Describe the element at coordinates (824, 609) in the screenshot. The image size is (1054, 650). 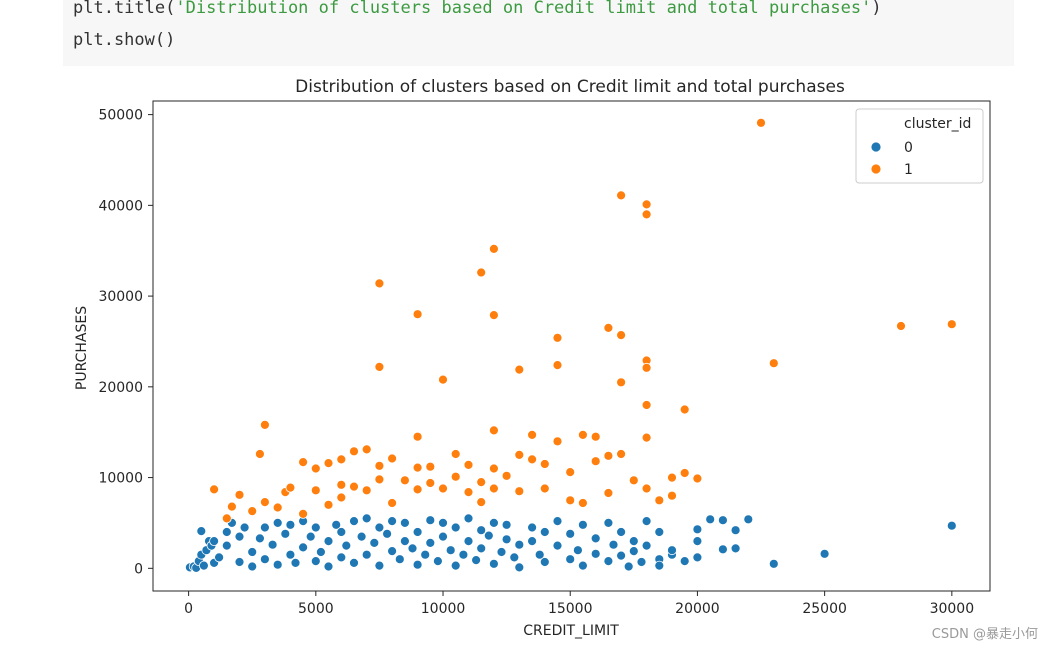
I see `x-tick-label: 25000` at that location.